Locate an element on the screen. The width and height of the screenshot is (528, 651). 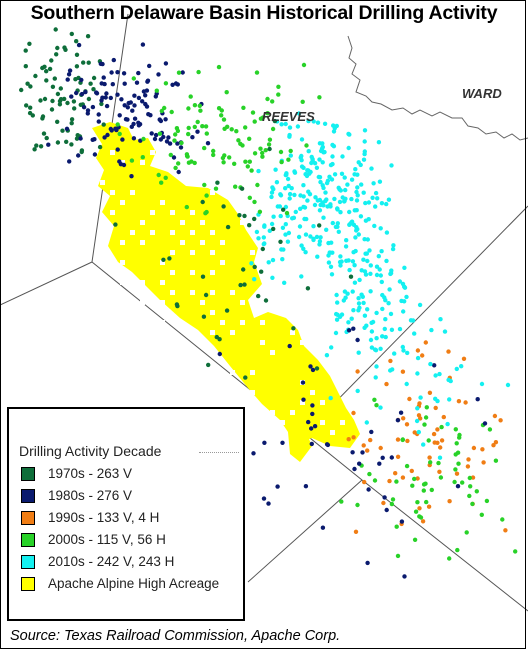
legend-swatch-1970s is located at coordinates (28, 474).